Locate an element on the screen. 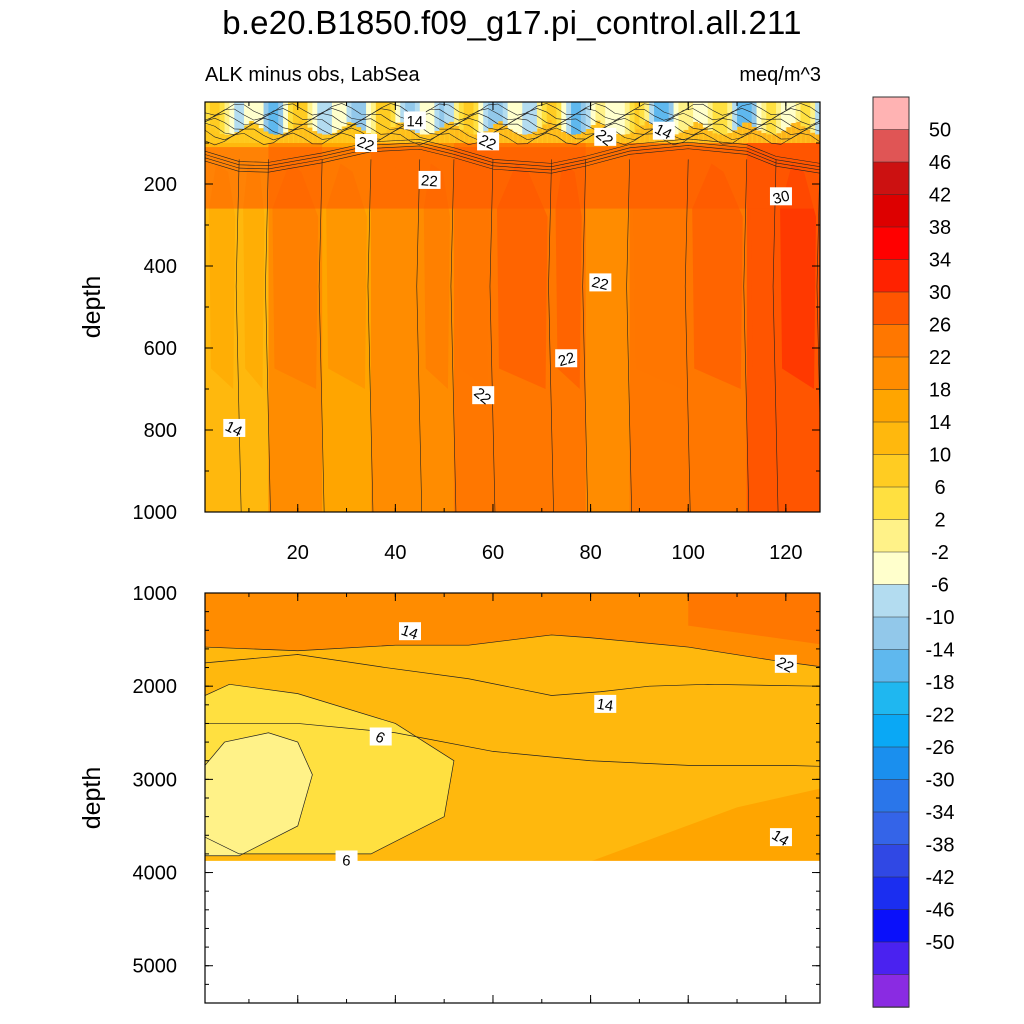 This screenshot has width=1024, height=1024. lower-y-tick-label: 5000 is located at coordinates (155, 967).